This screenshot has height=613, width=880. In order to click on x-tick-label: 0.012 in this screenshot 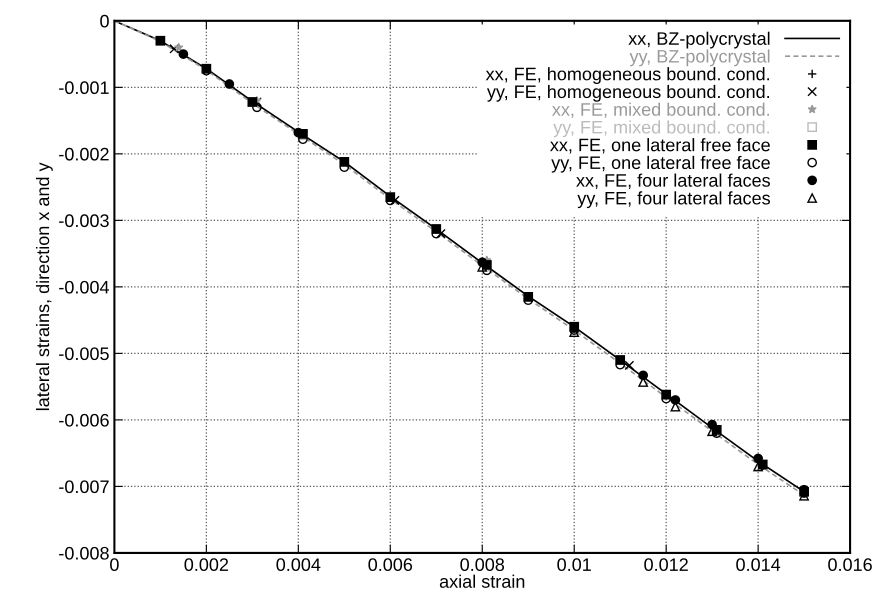, I will do `click(666, 565)`.